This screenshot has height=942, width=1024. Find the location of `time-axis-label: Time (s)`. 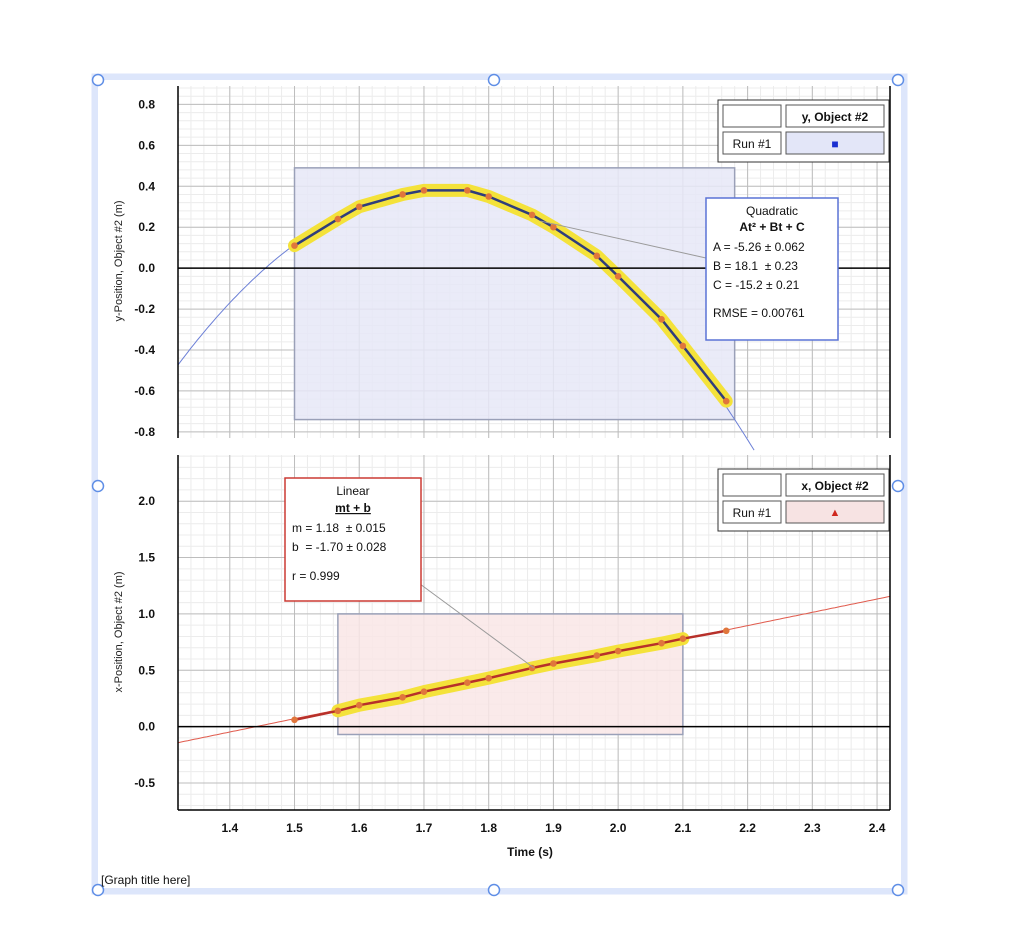

time-axis-label: Time (s) is located at coordinates (530, 852).